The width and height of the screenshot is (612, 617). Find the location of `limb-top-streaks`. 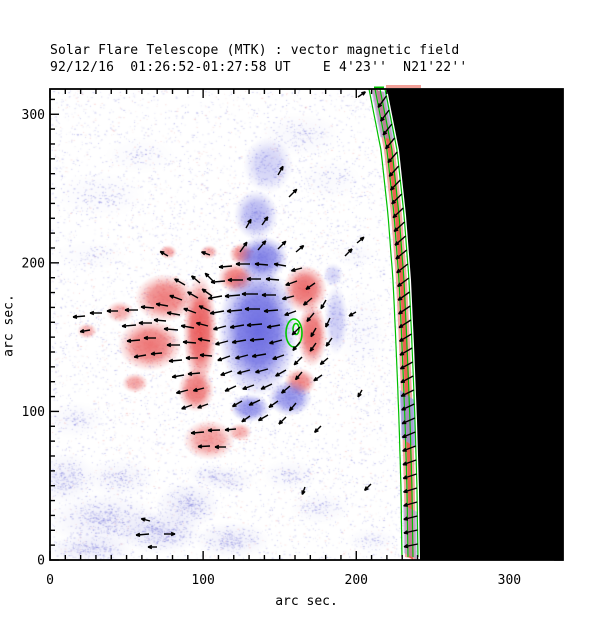

limb-top-streaks is located at coordinates (397, 87).